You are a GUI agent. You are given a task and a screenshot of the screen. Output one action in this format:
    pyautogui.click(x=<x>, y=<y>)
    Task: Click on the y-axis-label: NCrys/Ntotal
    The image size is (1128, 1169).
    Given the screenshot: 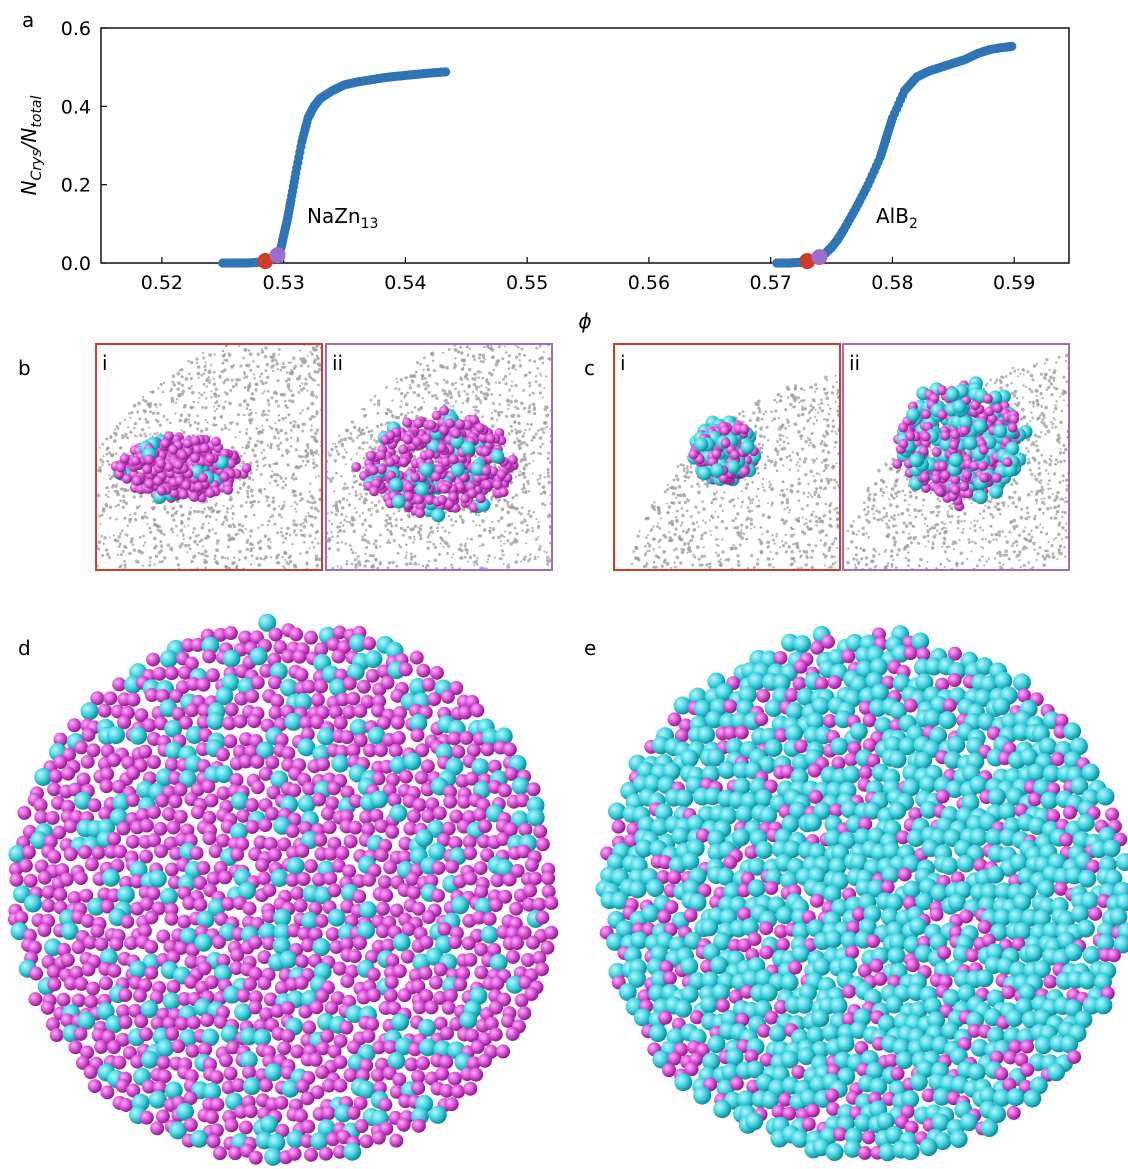 What is the action you would take?
    pyautogui.click(x=31, y=145)
    